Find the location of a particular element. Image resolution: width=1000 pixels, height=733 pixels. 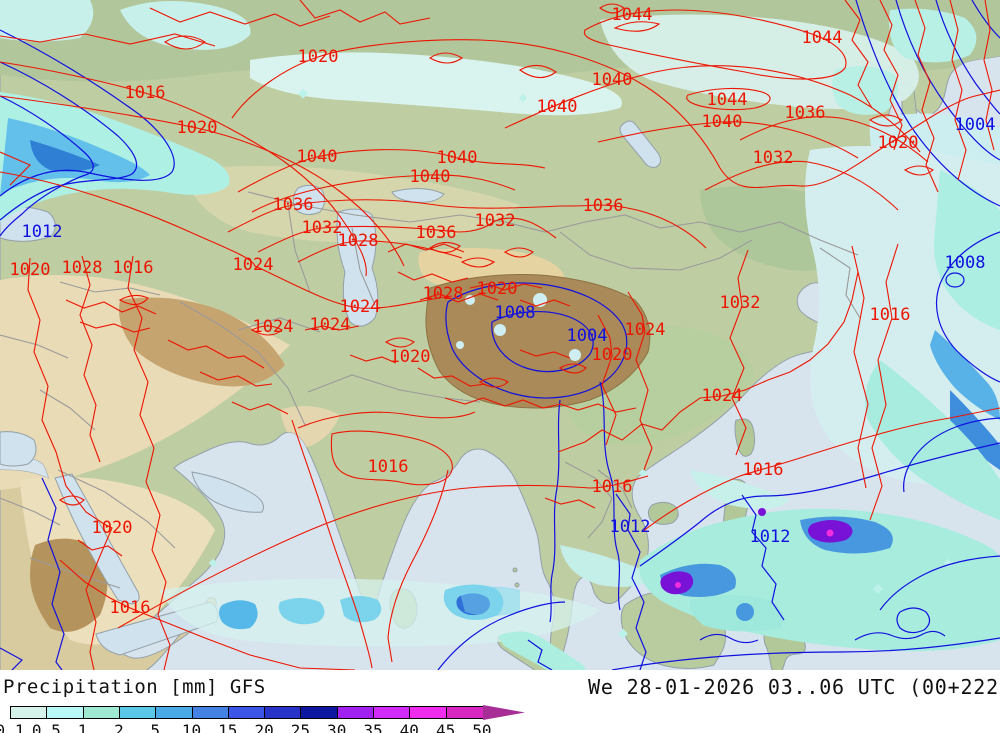

colorbar-tick-label: 5 is located at coordinates (155, 727).